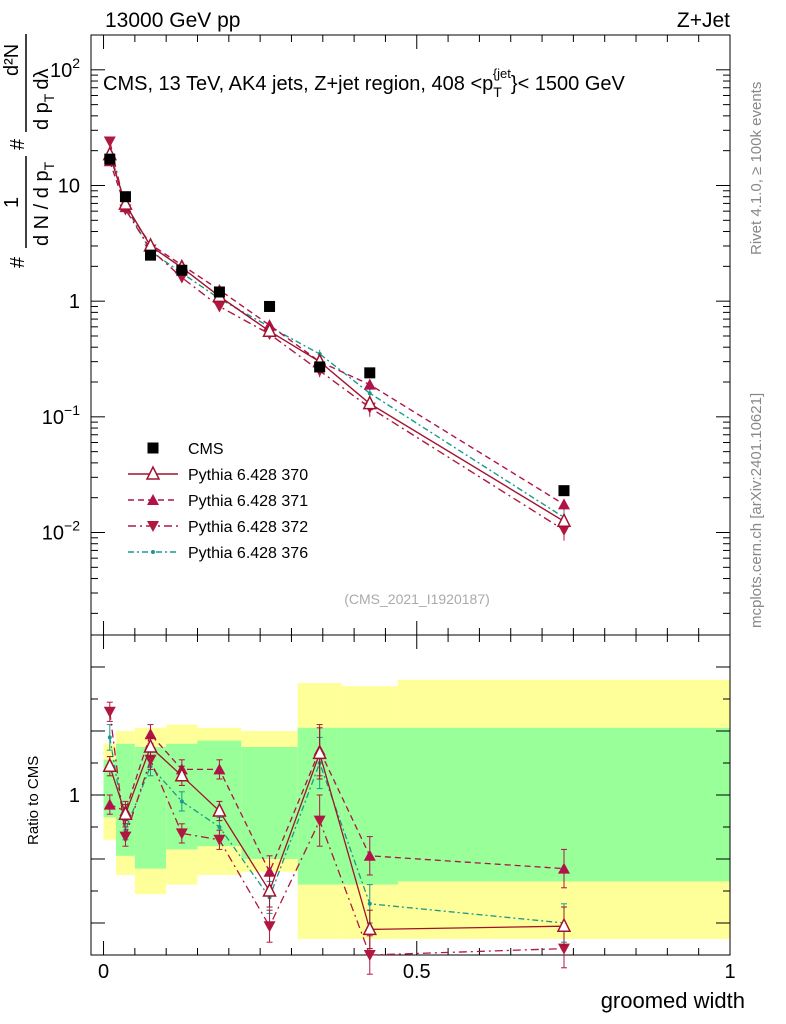 This screenshot has width=786, height=1024. I want to click on legend-label: Pythia 6.428 372, so click(248, 527).